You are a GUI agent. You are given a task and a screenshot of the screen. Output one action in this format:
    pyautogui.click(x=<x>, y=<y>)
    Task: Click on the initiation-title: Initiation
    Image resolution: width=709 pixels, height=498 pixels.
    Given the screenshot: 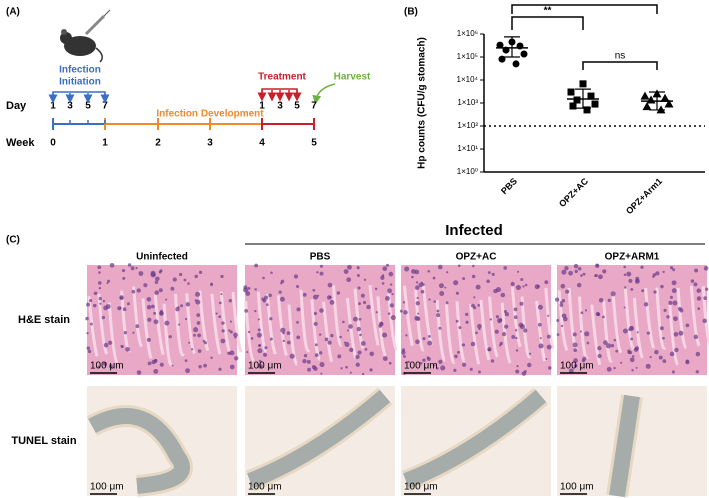 What is the action you would take?
    pyautogui.click(x=80, y=82)
    